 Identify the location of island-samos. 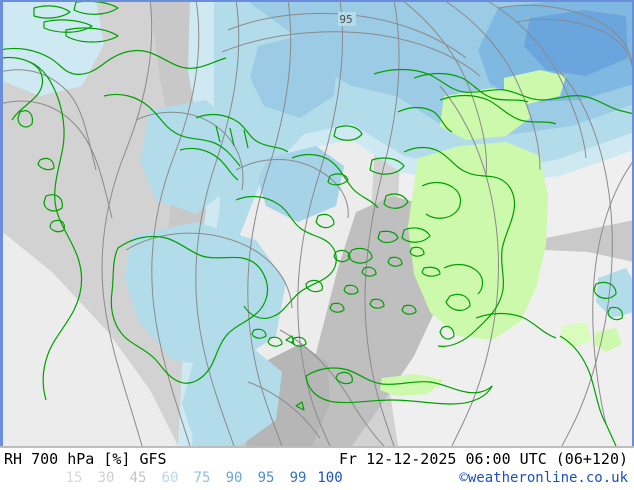
(416, 235).